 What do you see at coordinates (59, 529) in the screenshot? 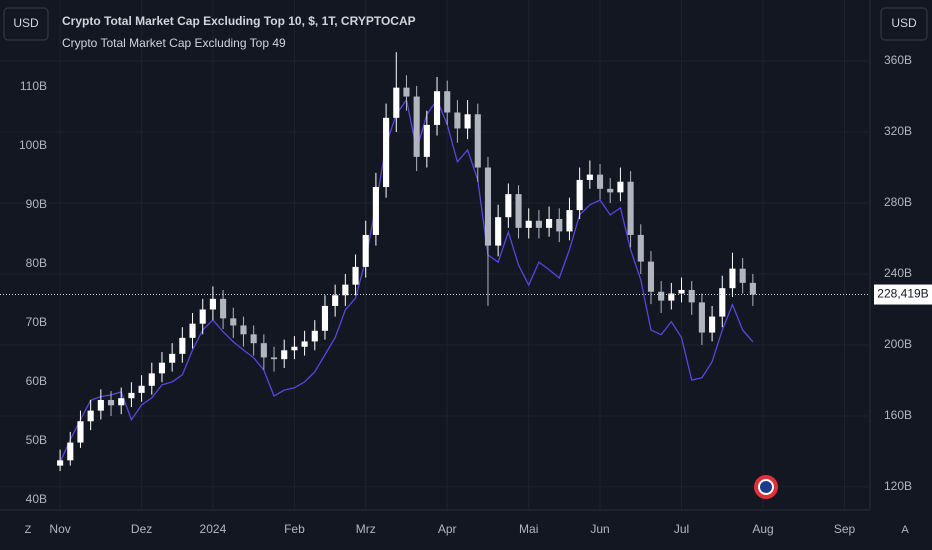
I see `x-tick-label: Nov` at bounding box center [59, 529].